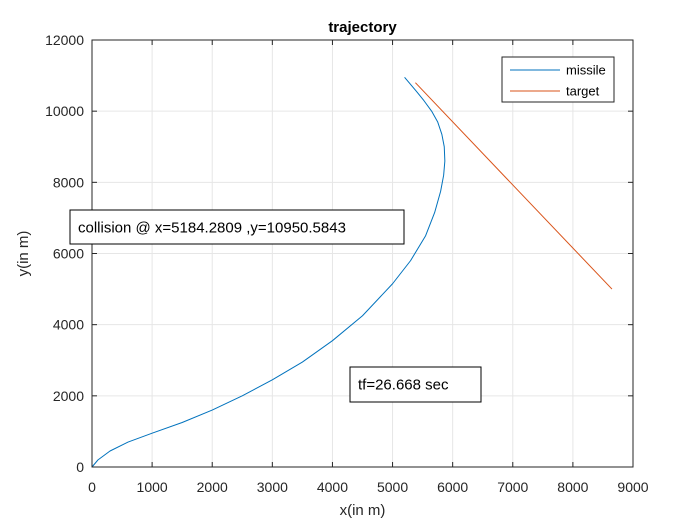 The height and width of the screenshot is (530, 700). I want to click on x-axis-label: x(in m), so click(363, 510).